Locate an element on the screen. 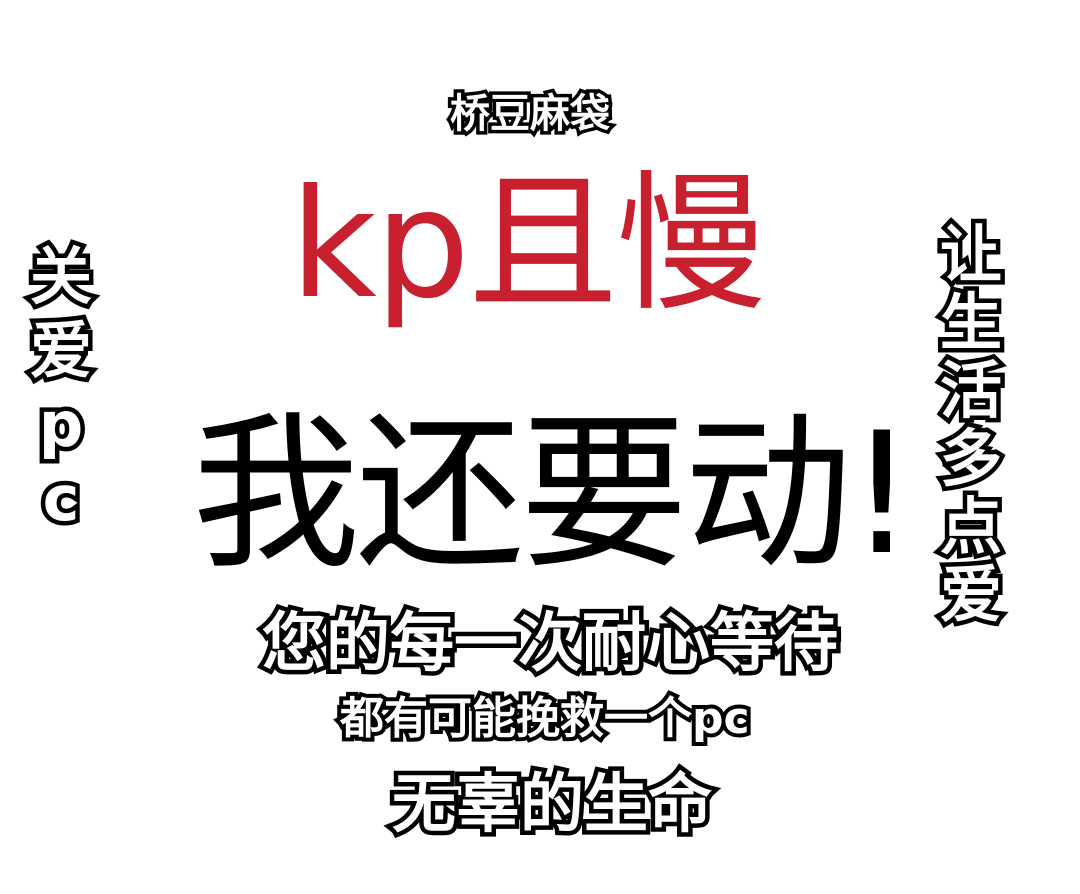 Image resolution: width=1080 pixels, height=894 pixels. caption-line-1: 您的每一次耐心等待 is located at coordinates (550, 644).